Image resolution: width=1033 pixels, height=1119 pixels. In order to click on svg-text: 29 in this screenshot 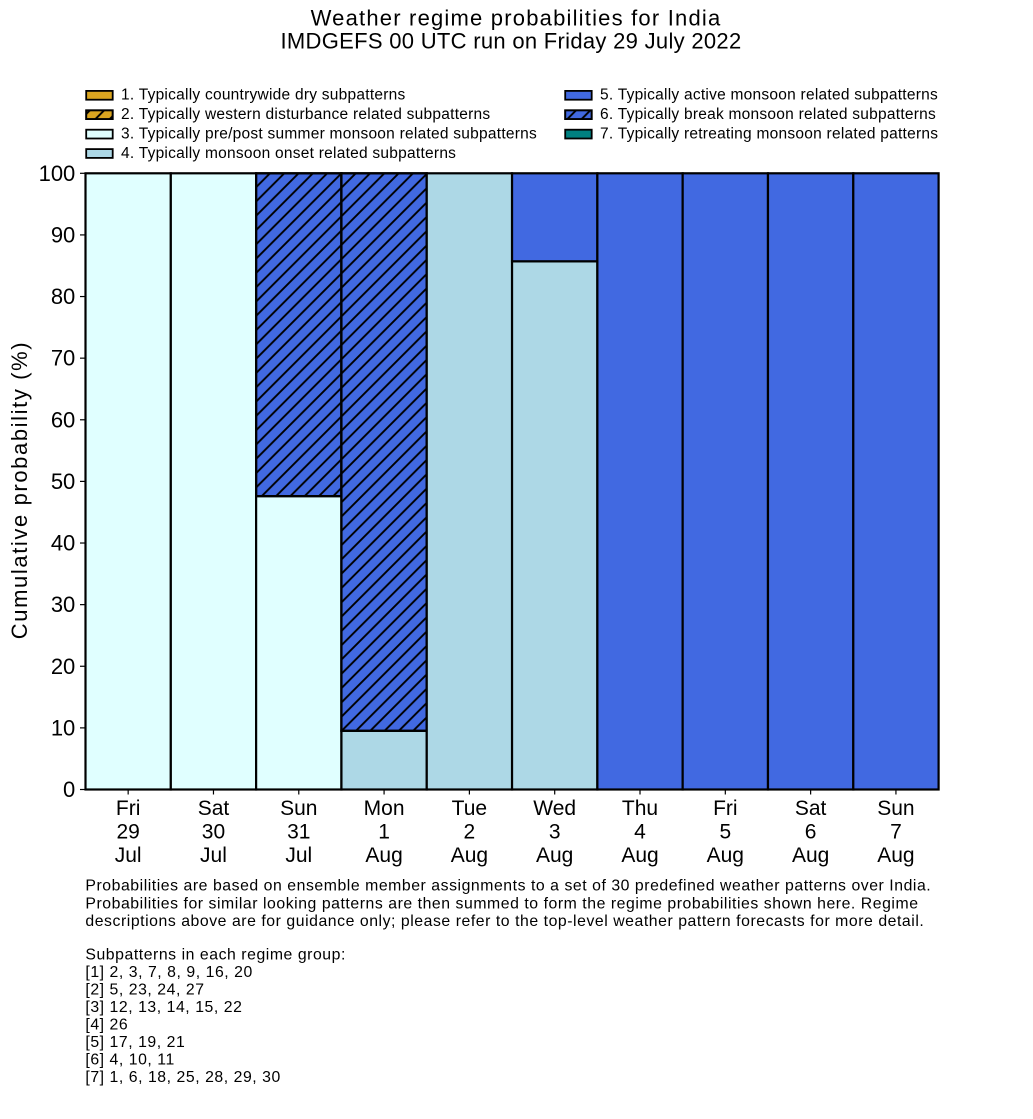, I will do `click(127, 831)`.